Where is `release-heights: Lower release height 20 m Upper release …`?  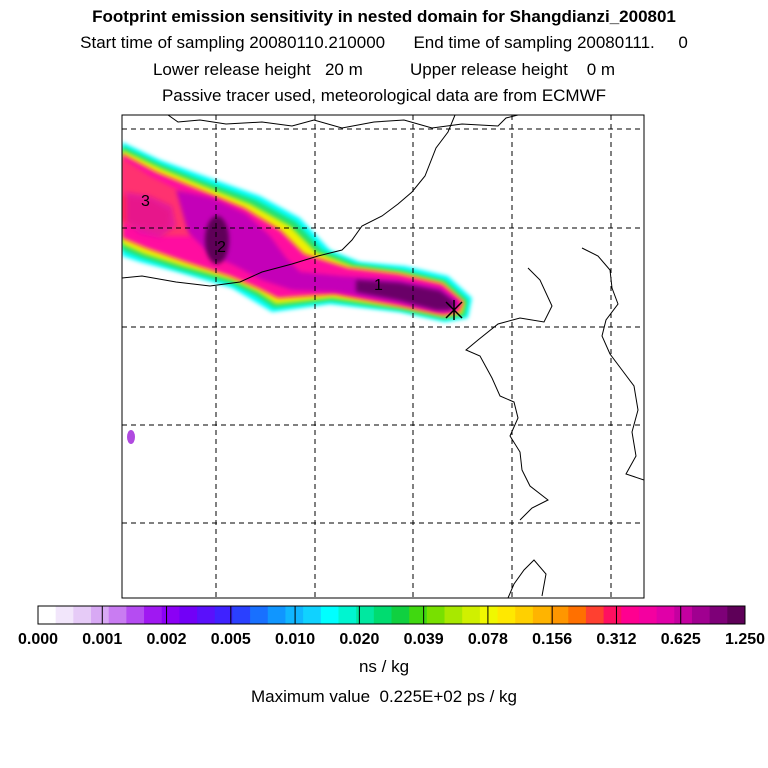 release-heights: Lower release height 20 m Upper release … is located at coordinates (384, 70).